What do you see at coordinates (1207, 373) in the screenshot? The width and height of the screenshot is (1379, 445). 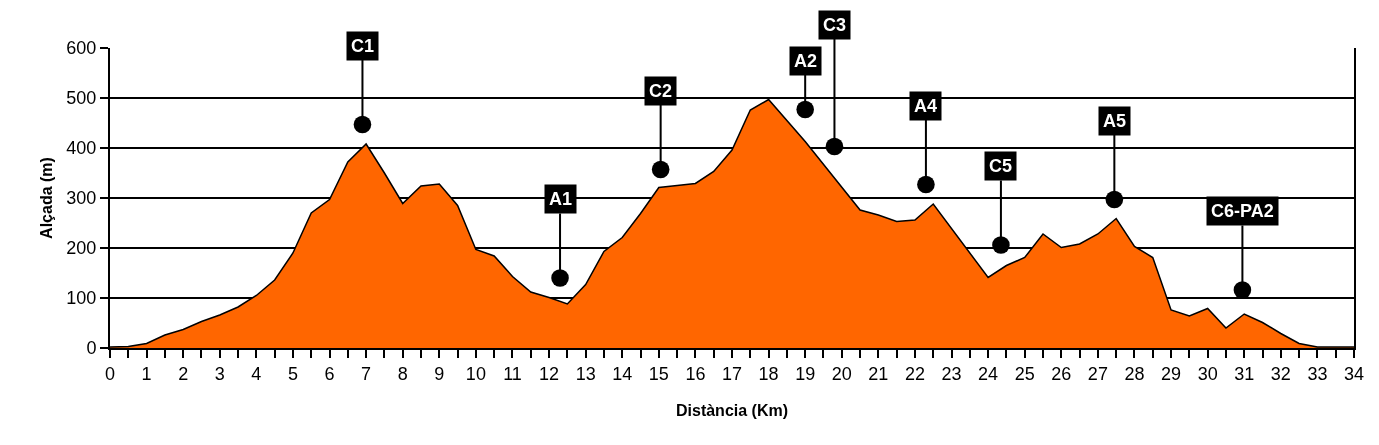 I see `x-tick-label: 30` at bounding box center [1207, 373].